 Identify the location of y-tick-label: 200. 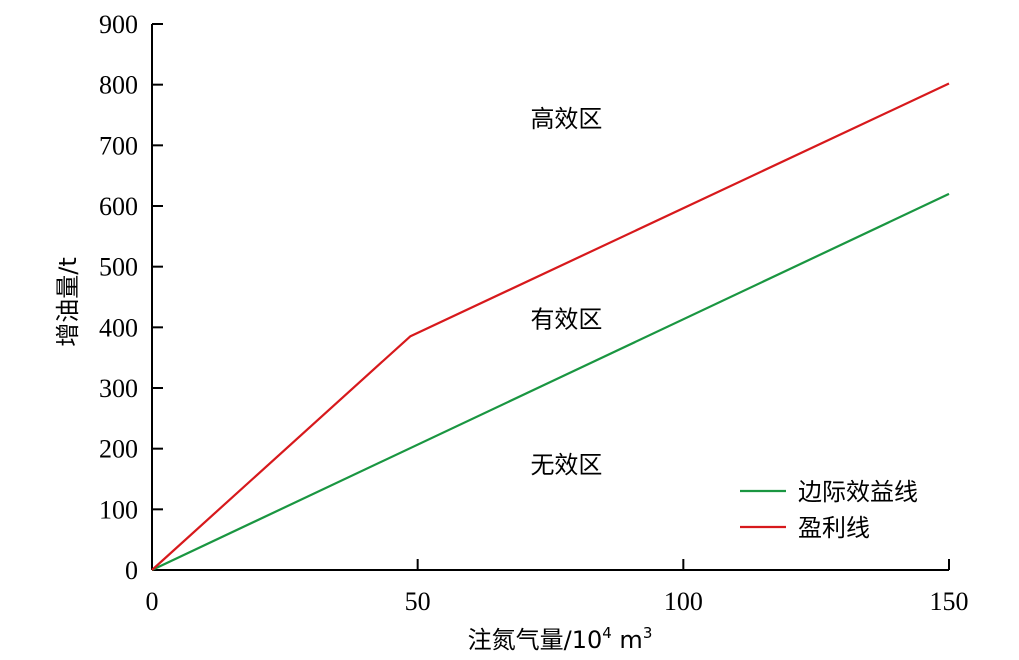
(118, 449).